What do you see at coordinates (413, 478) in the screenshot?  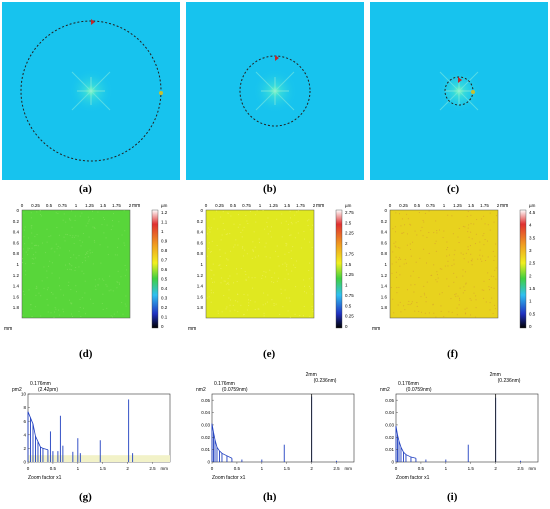 I see `zoom-factor-label: Zoom factor x1` at bounding box center [413, 478].